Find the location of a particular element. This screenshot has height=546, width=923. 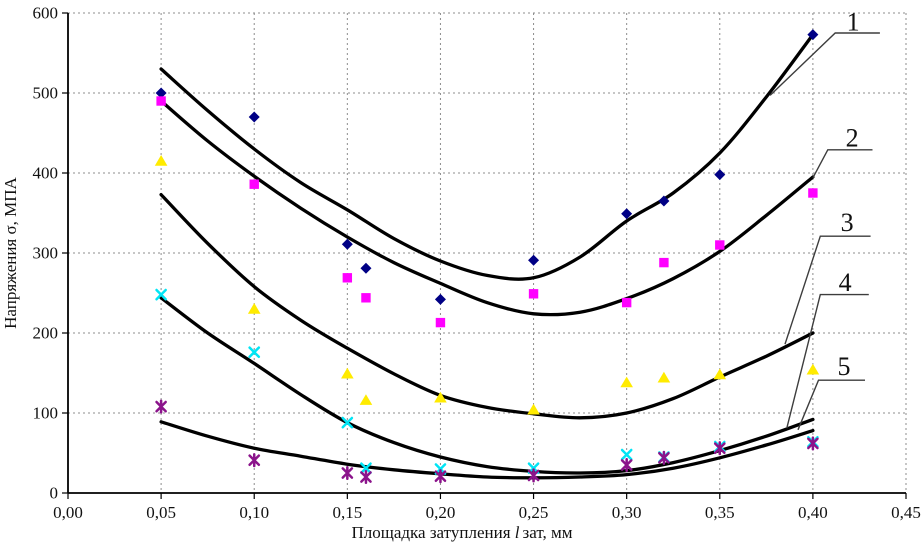

x-tick-label: 0,25 is located at coordinates (534, 512).